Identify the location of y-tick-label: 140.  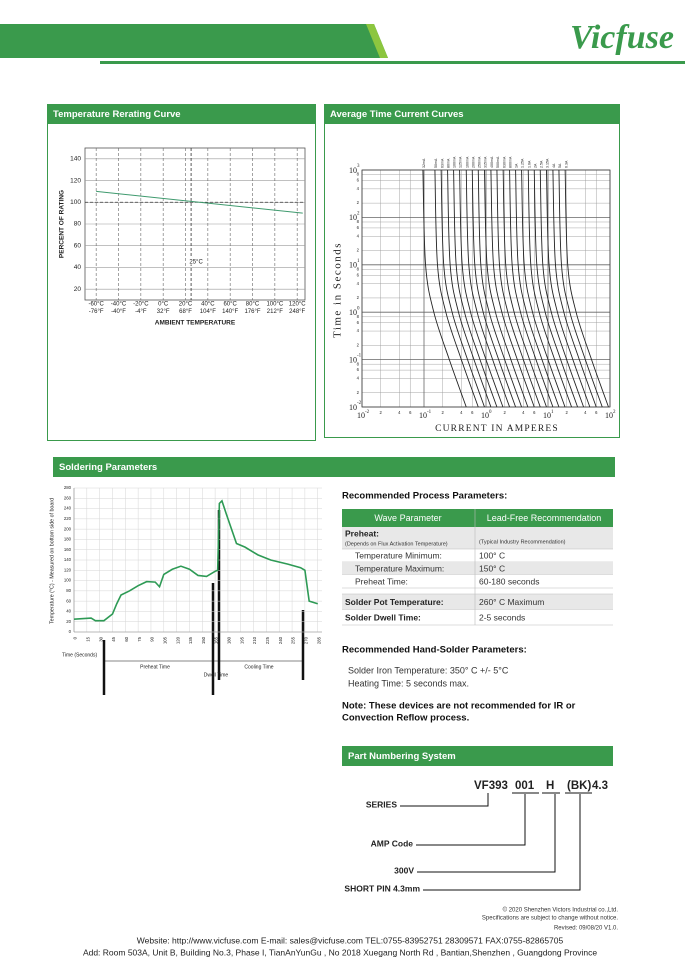
(75, 159).